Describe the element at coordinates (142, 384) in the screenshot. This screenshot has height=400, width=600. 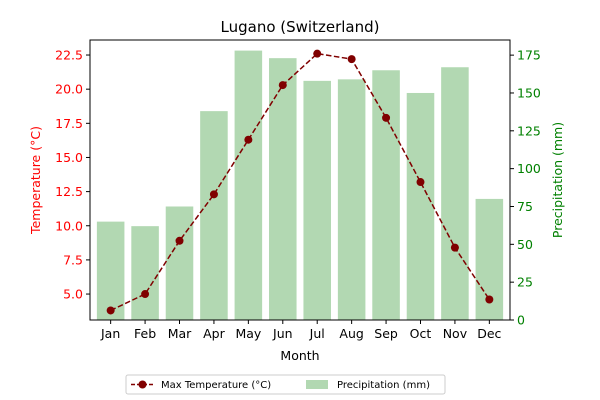
I see `legend-marker-swatch` at that location.